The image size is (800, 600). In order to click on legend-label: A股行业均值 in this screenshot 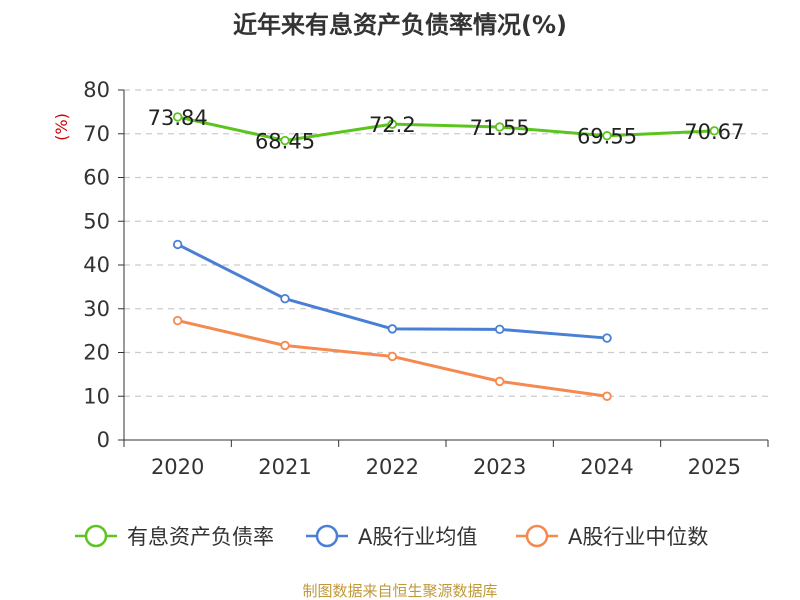, I will do `click(417, 537)`.